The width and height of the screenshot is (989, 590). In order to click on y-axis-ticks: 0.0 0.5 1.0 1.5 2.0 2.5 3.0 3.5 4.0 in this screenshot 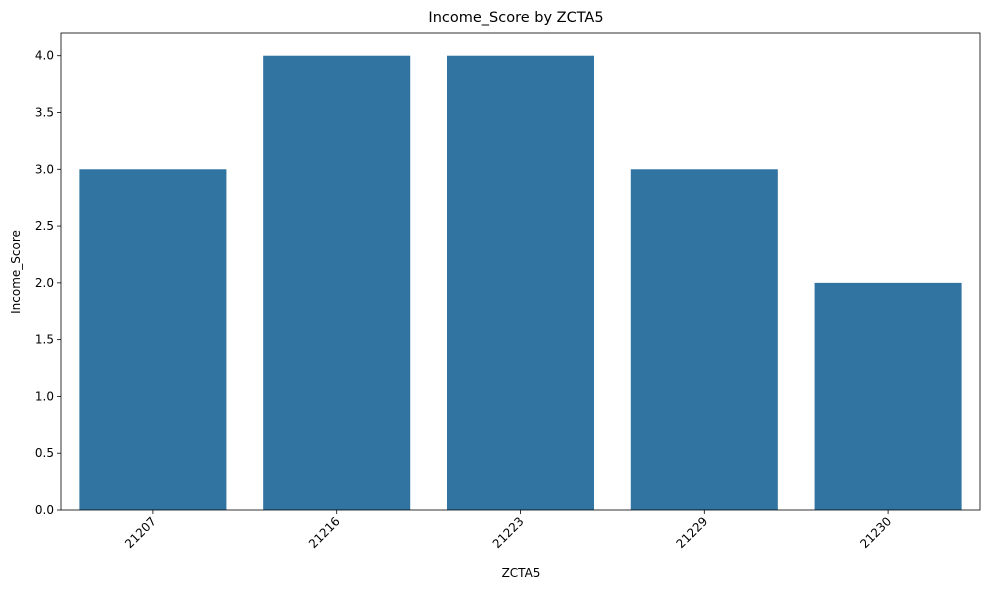, I will do `click(48, 283)`.